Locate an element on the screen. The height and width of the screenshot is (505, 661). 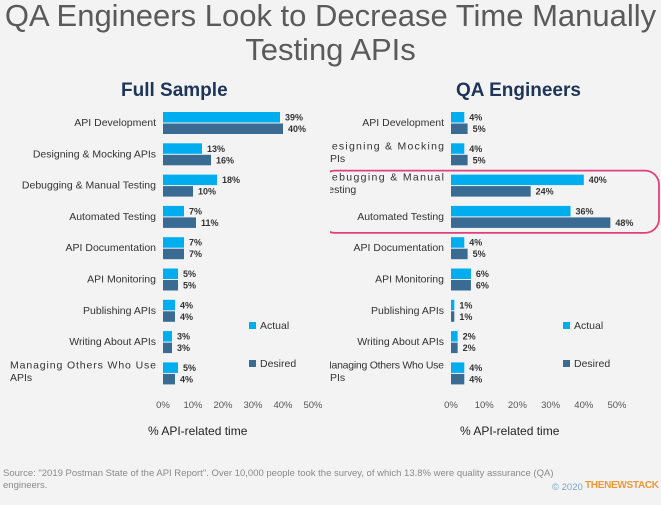
left-value-desired-publishing-apis: 4% is located at coordinates (186, 317).